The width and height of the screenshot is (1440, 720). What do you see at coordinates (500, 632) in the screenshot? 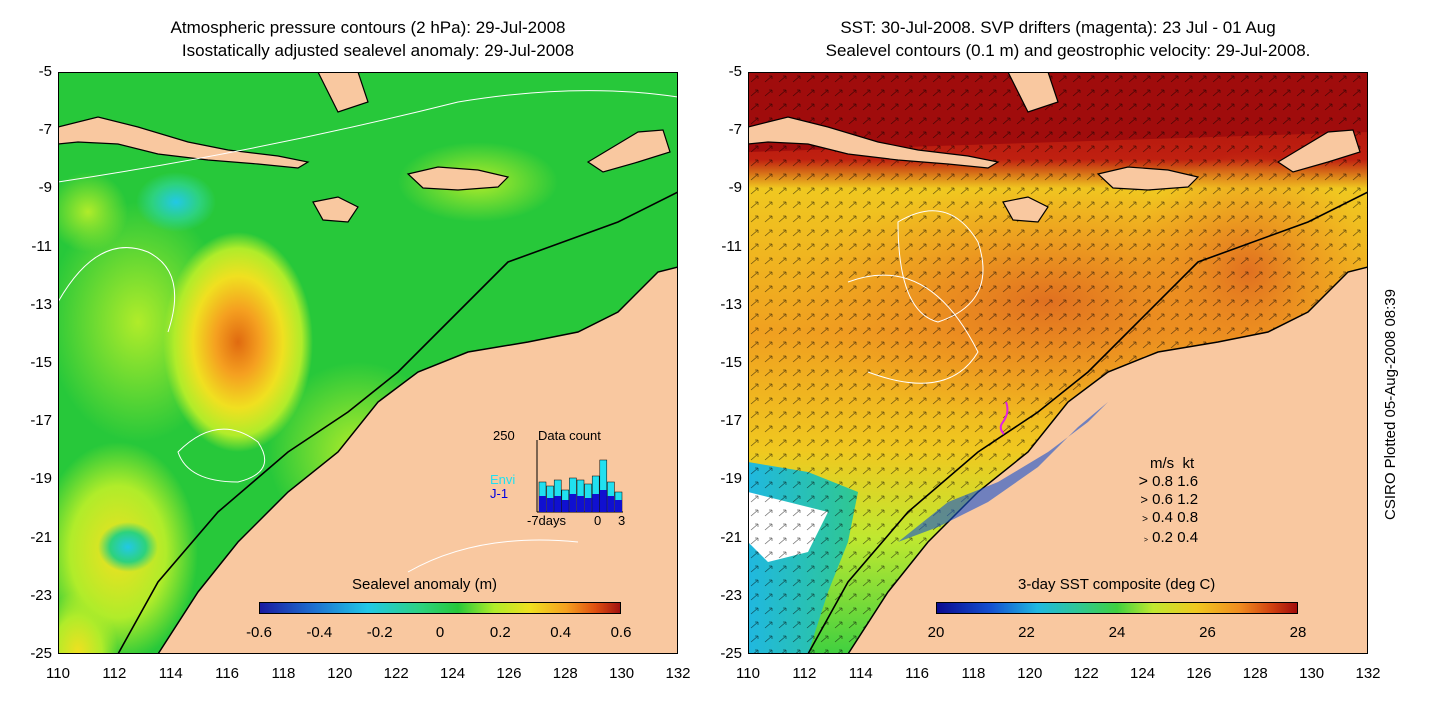
I see `colorbar-tick-label: 0.2` at bounding box center [500, 632].